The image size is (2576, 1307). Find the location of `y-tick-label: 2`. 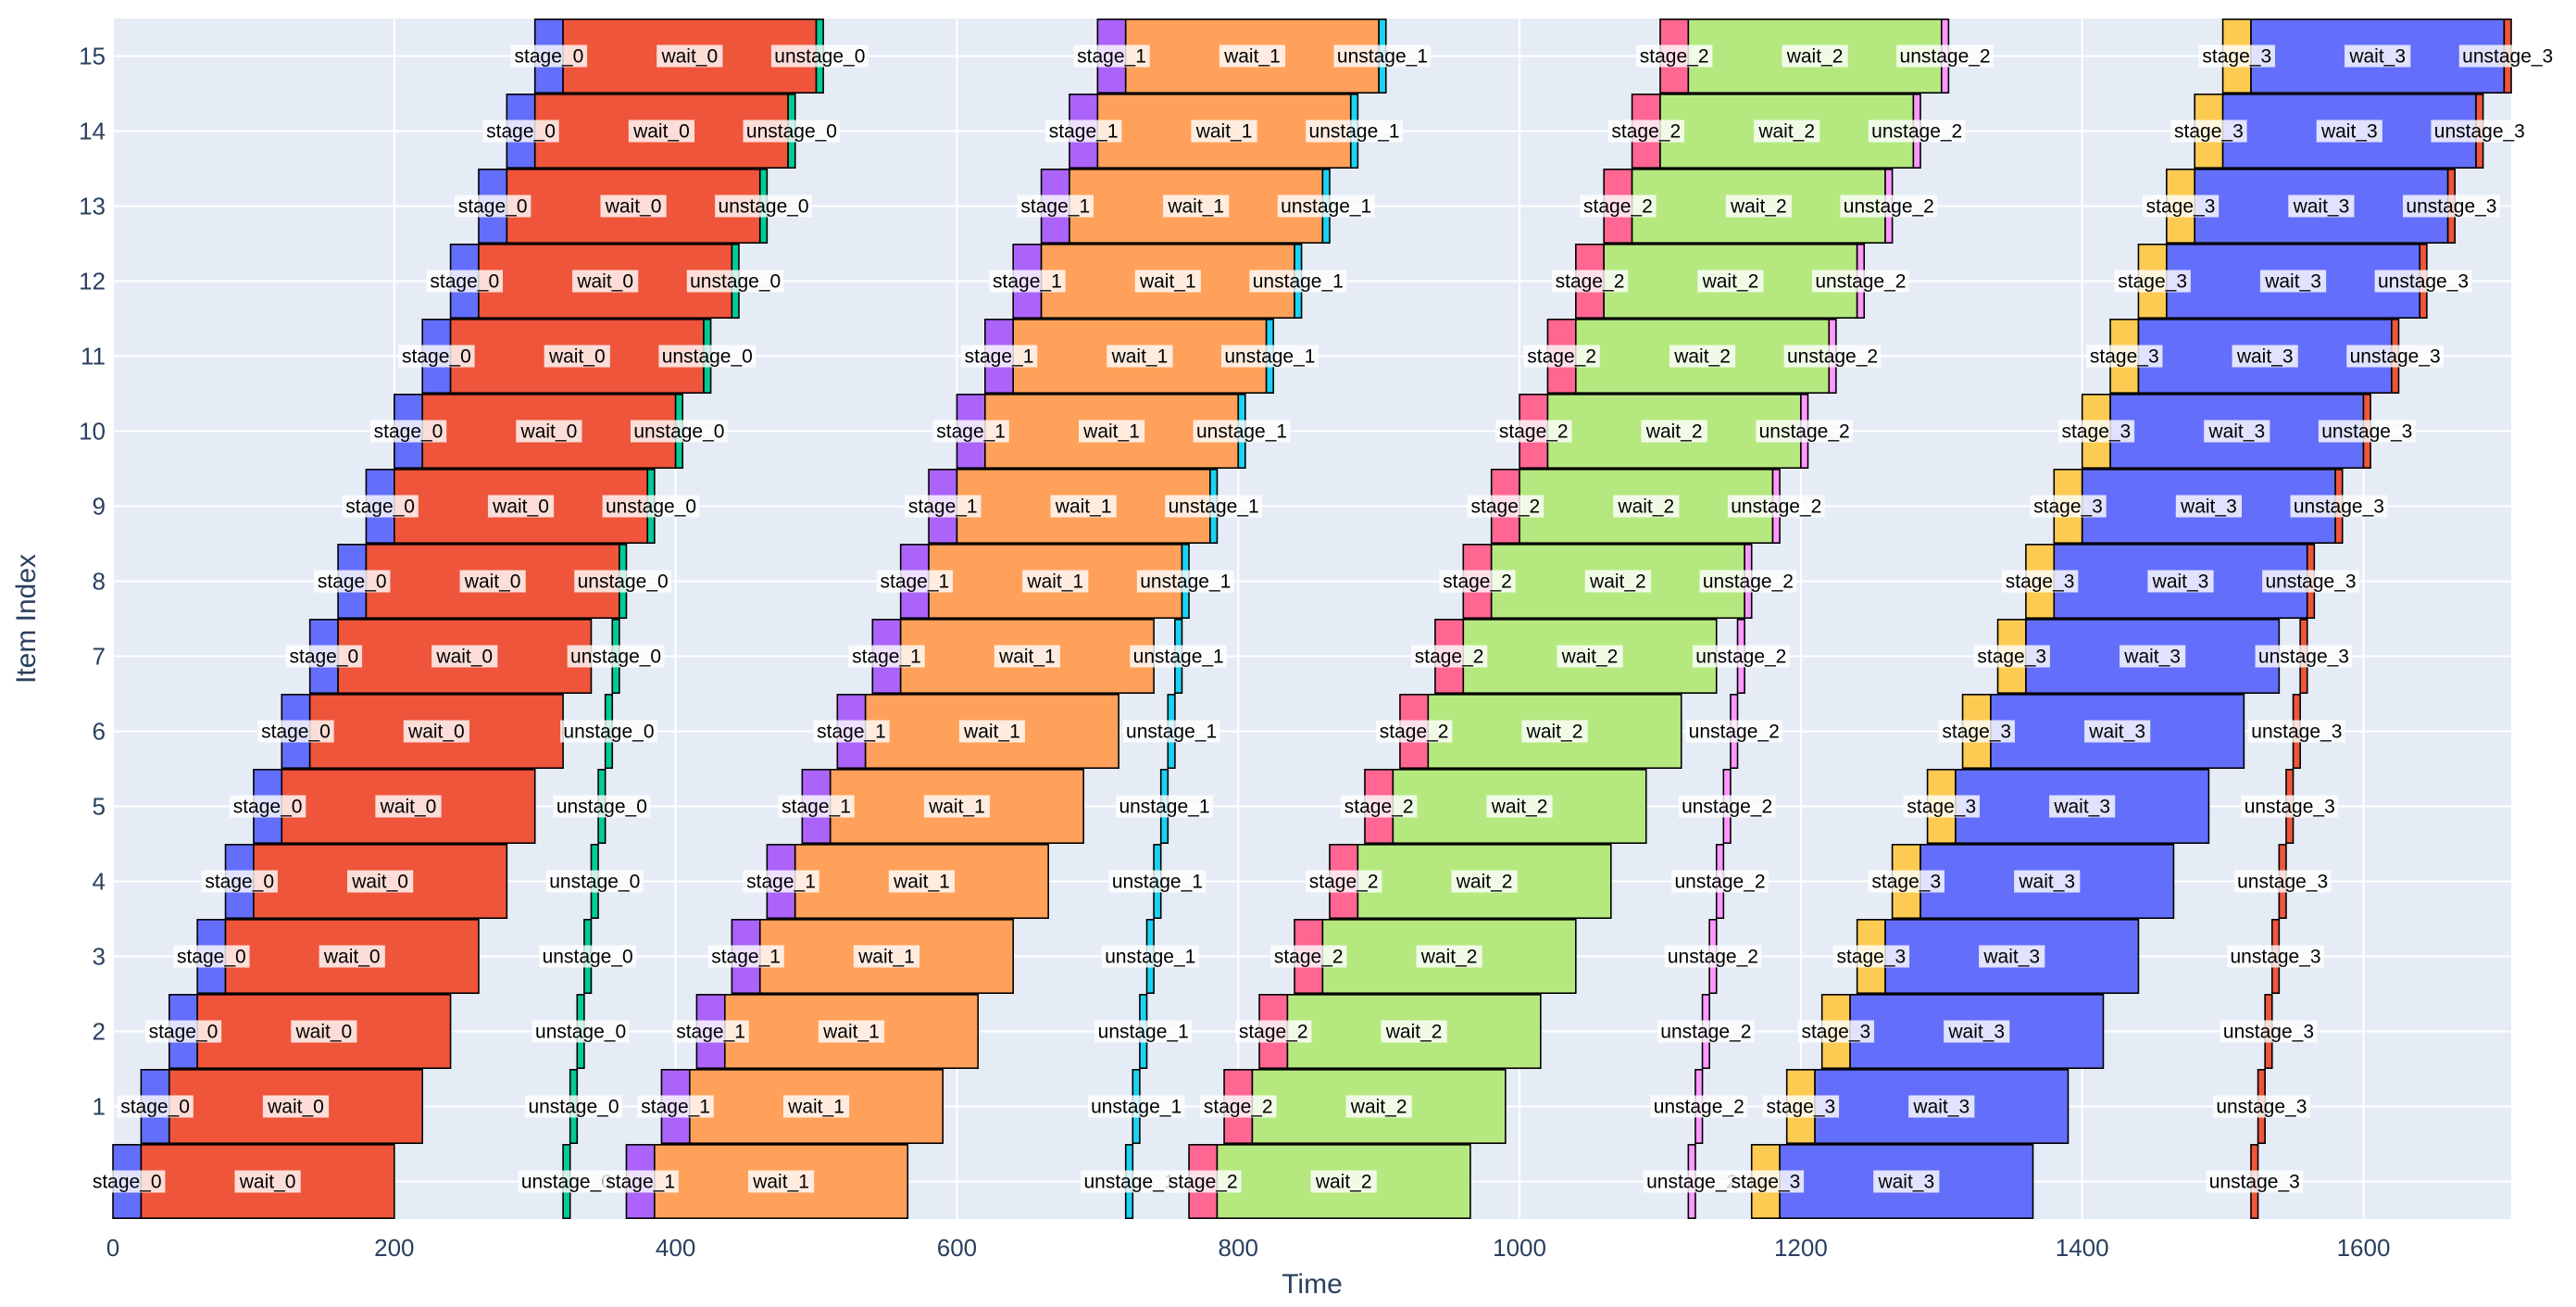

y-tick-label: 2 is located at coordinates (99, 1032).